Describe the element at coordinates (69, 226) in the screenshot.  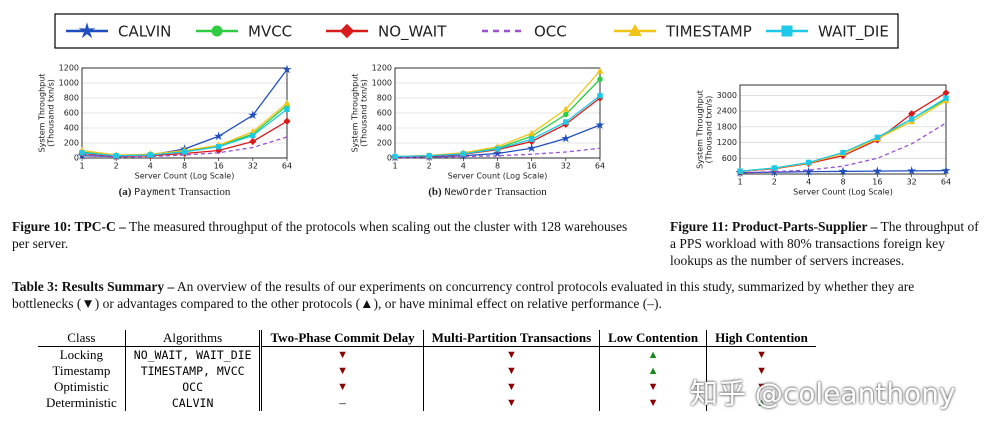
I see `caption-label: Figure 10: TPC-C –` at that location.